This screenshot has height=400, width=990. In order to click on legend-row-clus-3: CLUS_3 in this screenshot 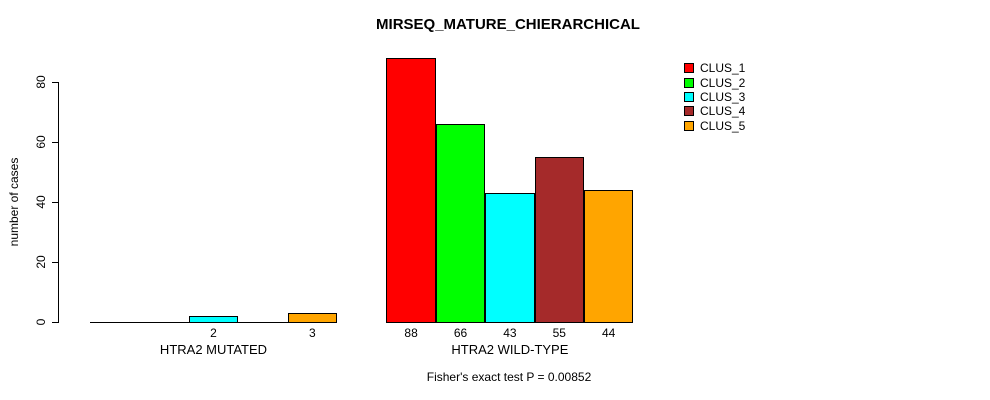, I will do `click(714, 97)`.